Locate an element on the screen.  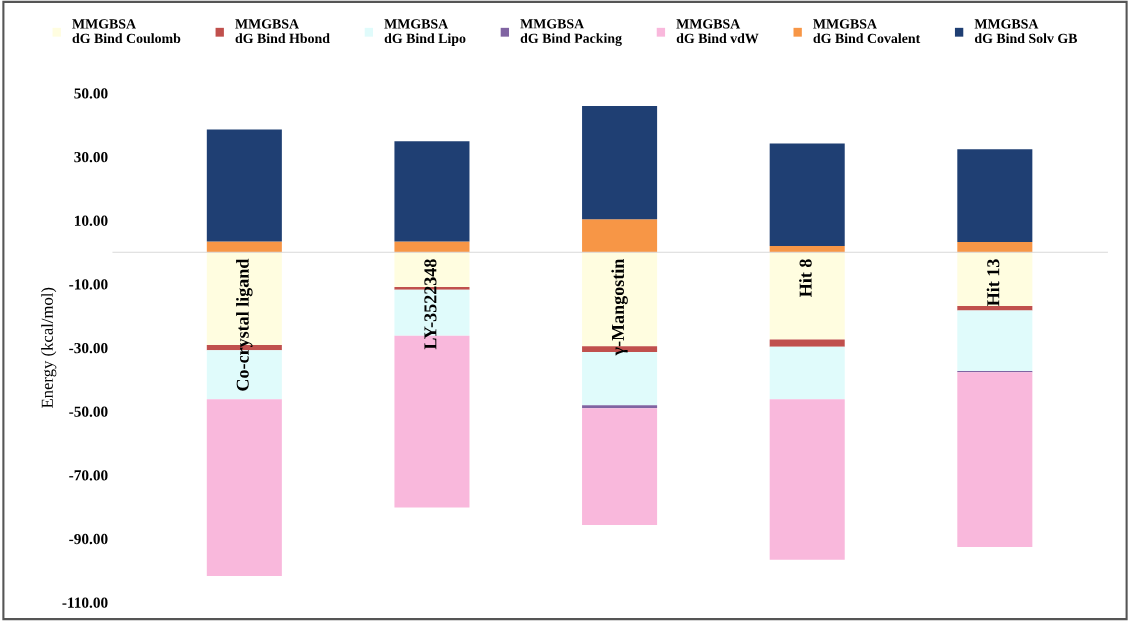
y-tick-label: -70.00 is located at coordinates (88, 475).